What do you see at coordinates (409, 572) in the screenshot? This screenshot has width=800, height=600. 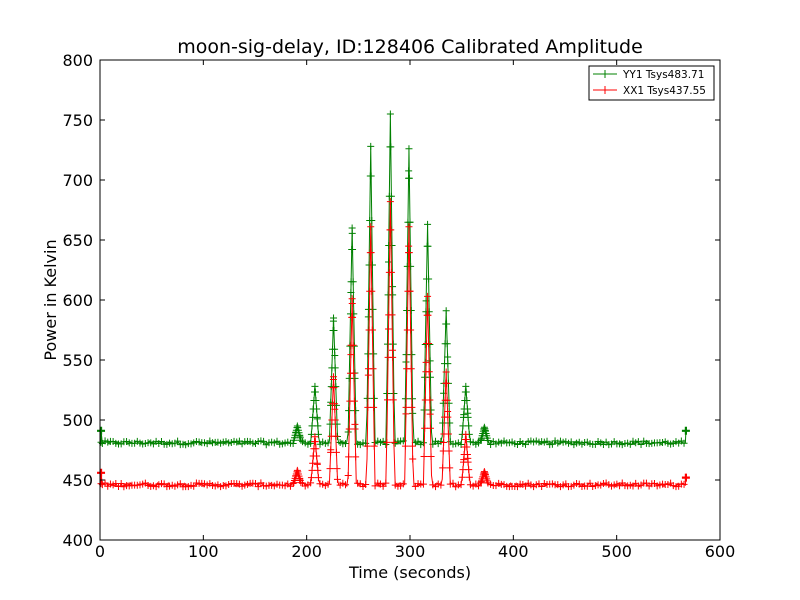 I see `x-axis-label: Time (seconds)` at bounding box center [409, 572].